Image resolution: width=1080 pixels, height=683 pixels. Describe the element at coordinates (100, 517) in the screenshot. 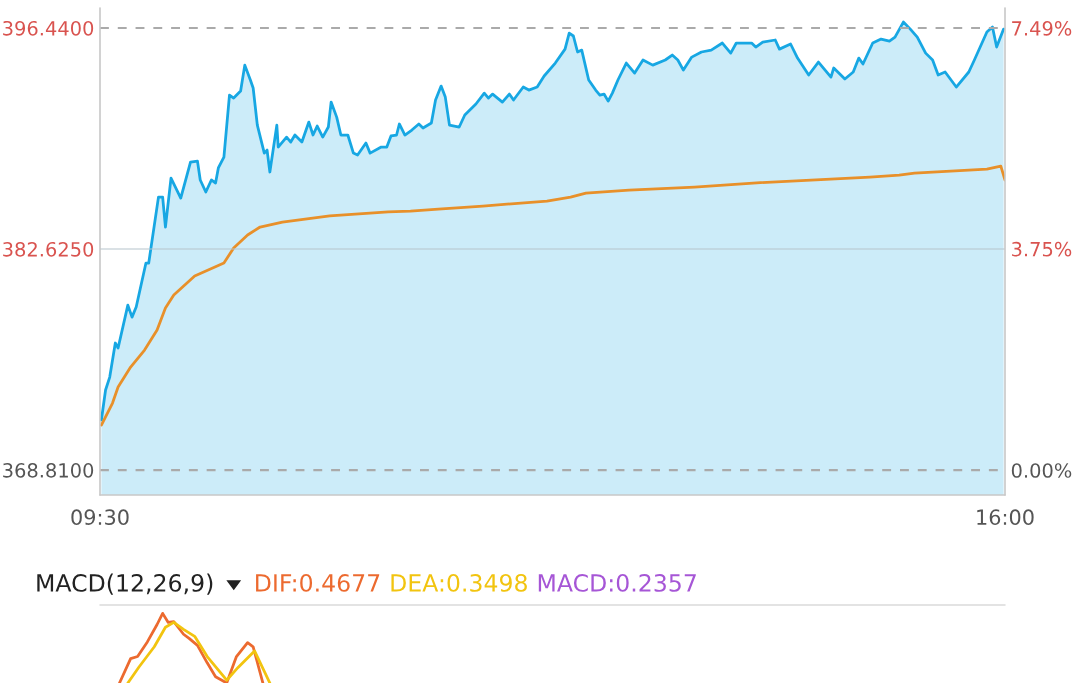

I see `x-tick-label: 09:30` at that location.